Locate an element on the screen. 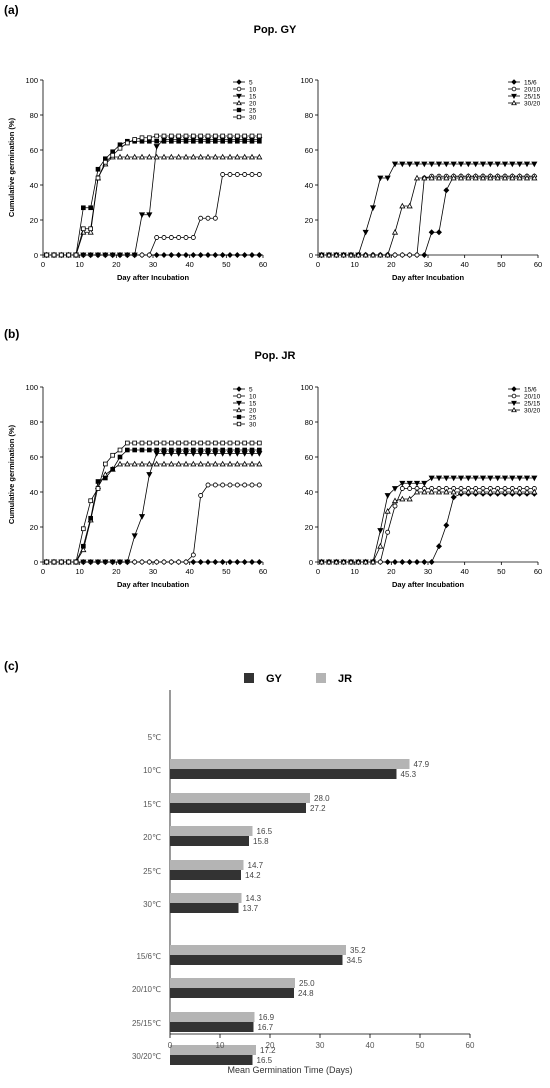 The width and height of the screenshot is (550, 1088). y-tick-label: 20 is located at coordinates (309, 220).